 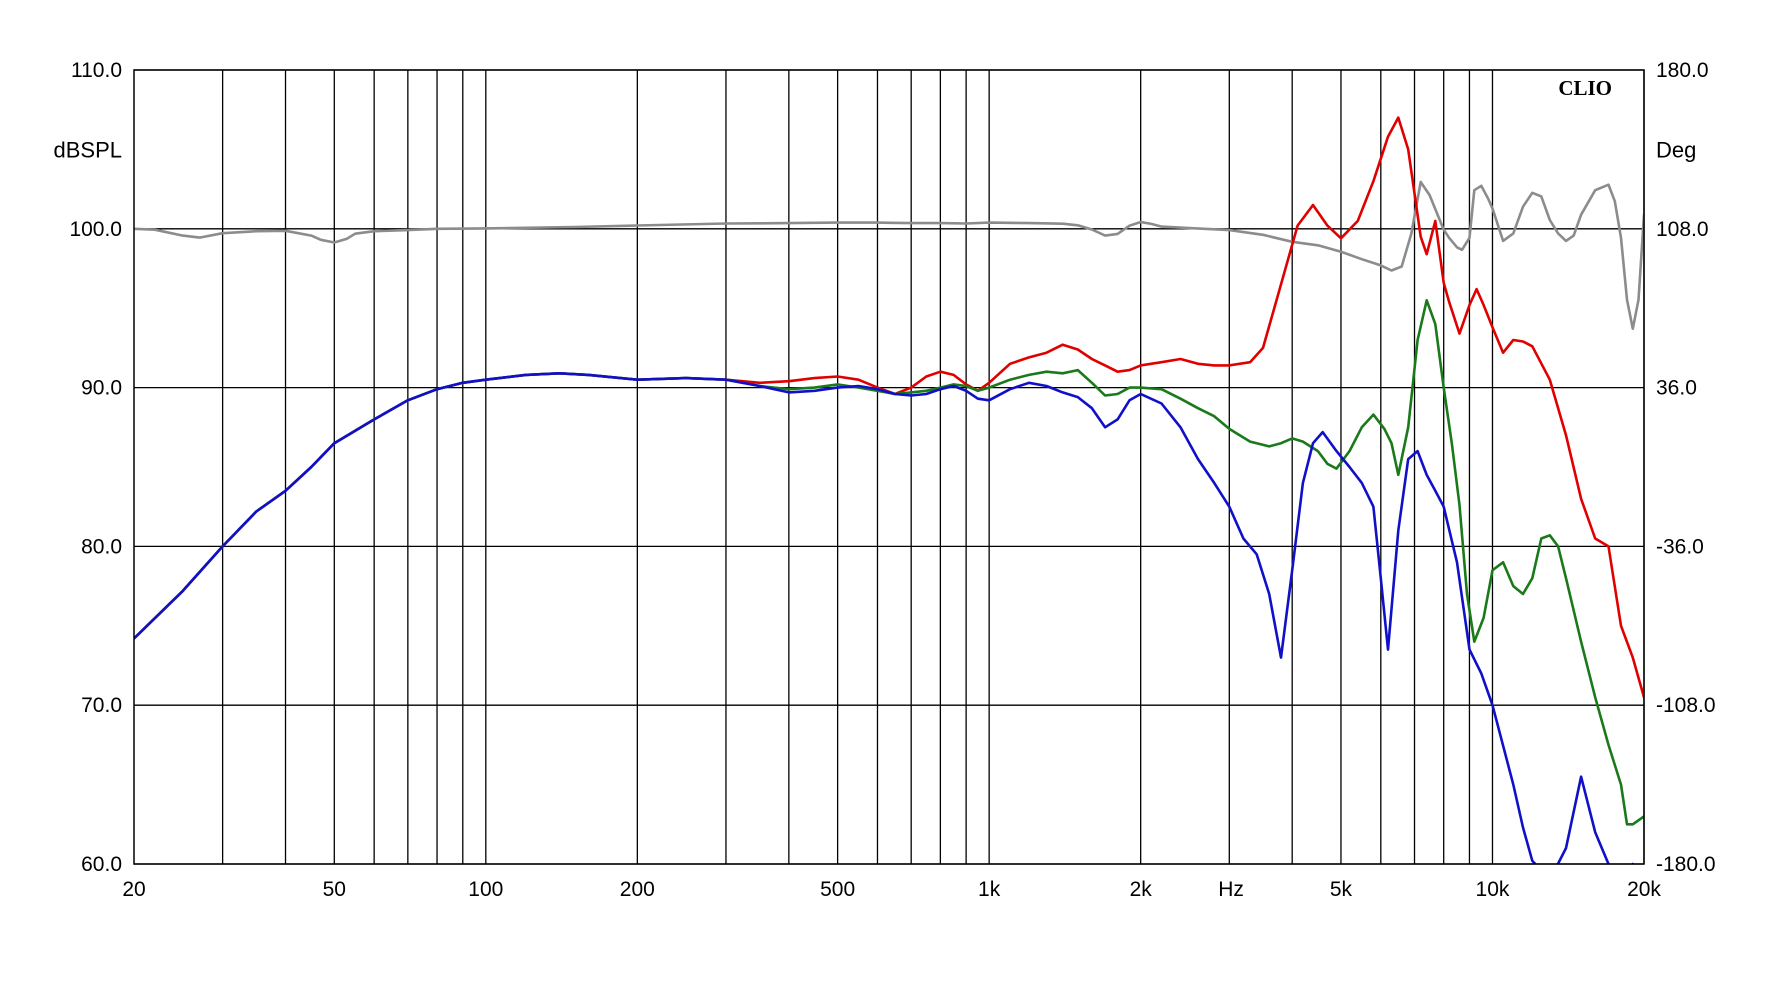 What do you see at coordinates (637, 889) in the screenshot?
I see `x-tick-label: 200` at bounding box center [637, 889].